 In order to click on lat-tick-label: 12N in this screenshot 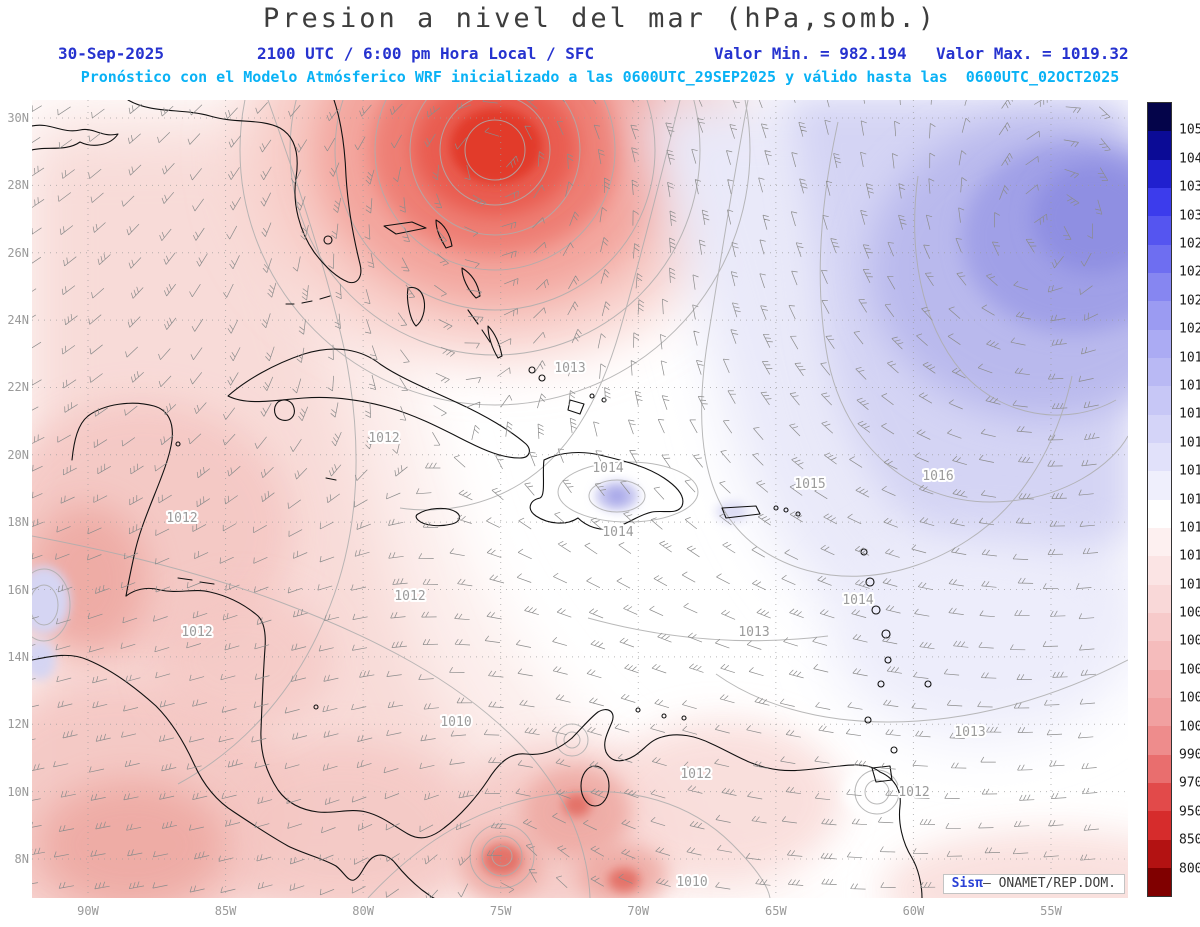, I will do `click(18, 724)`.